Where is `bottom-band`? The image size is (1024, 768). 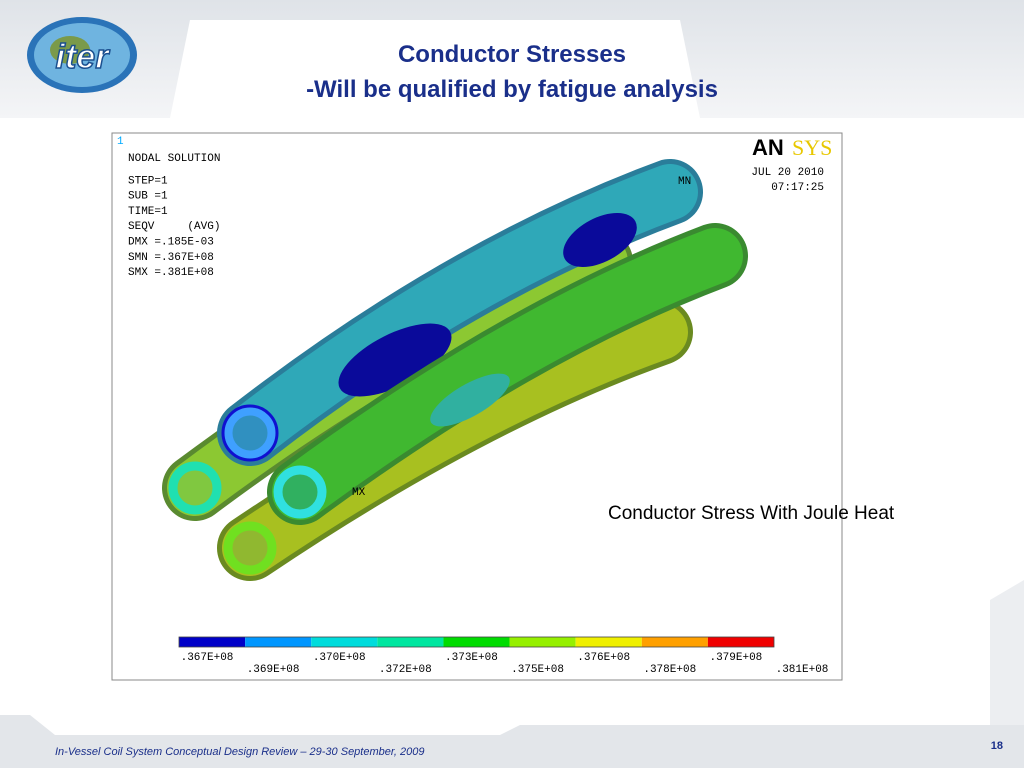
bottom-band is located at coordinates (512, 741).